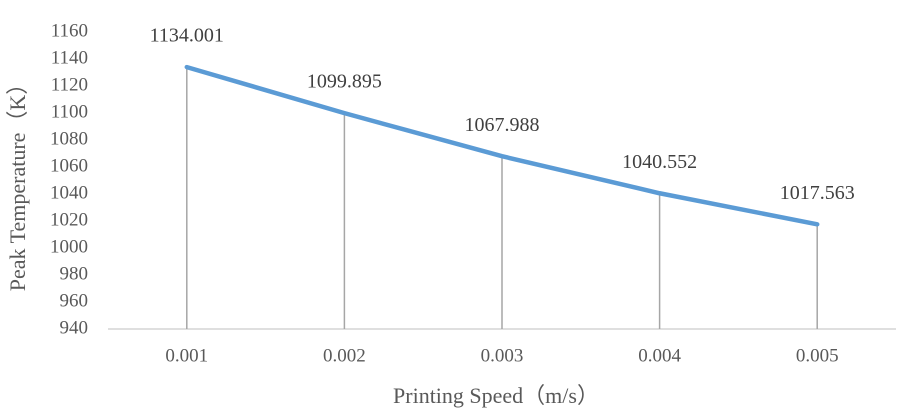 This screenshot has width=918, height=420. What do you see at coordinates (74, 327) in the screenshot?
I see `y-tick-label: 940` at bounding box center [74, 327].